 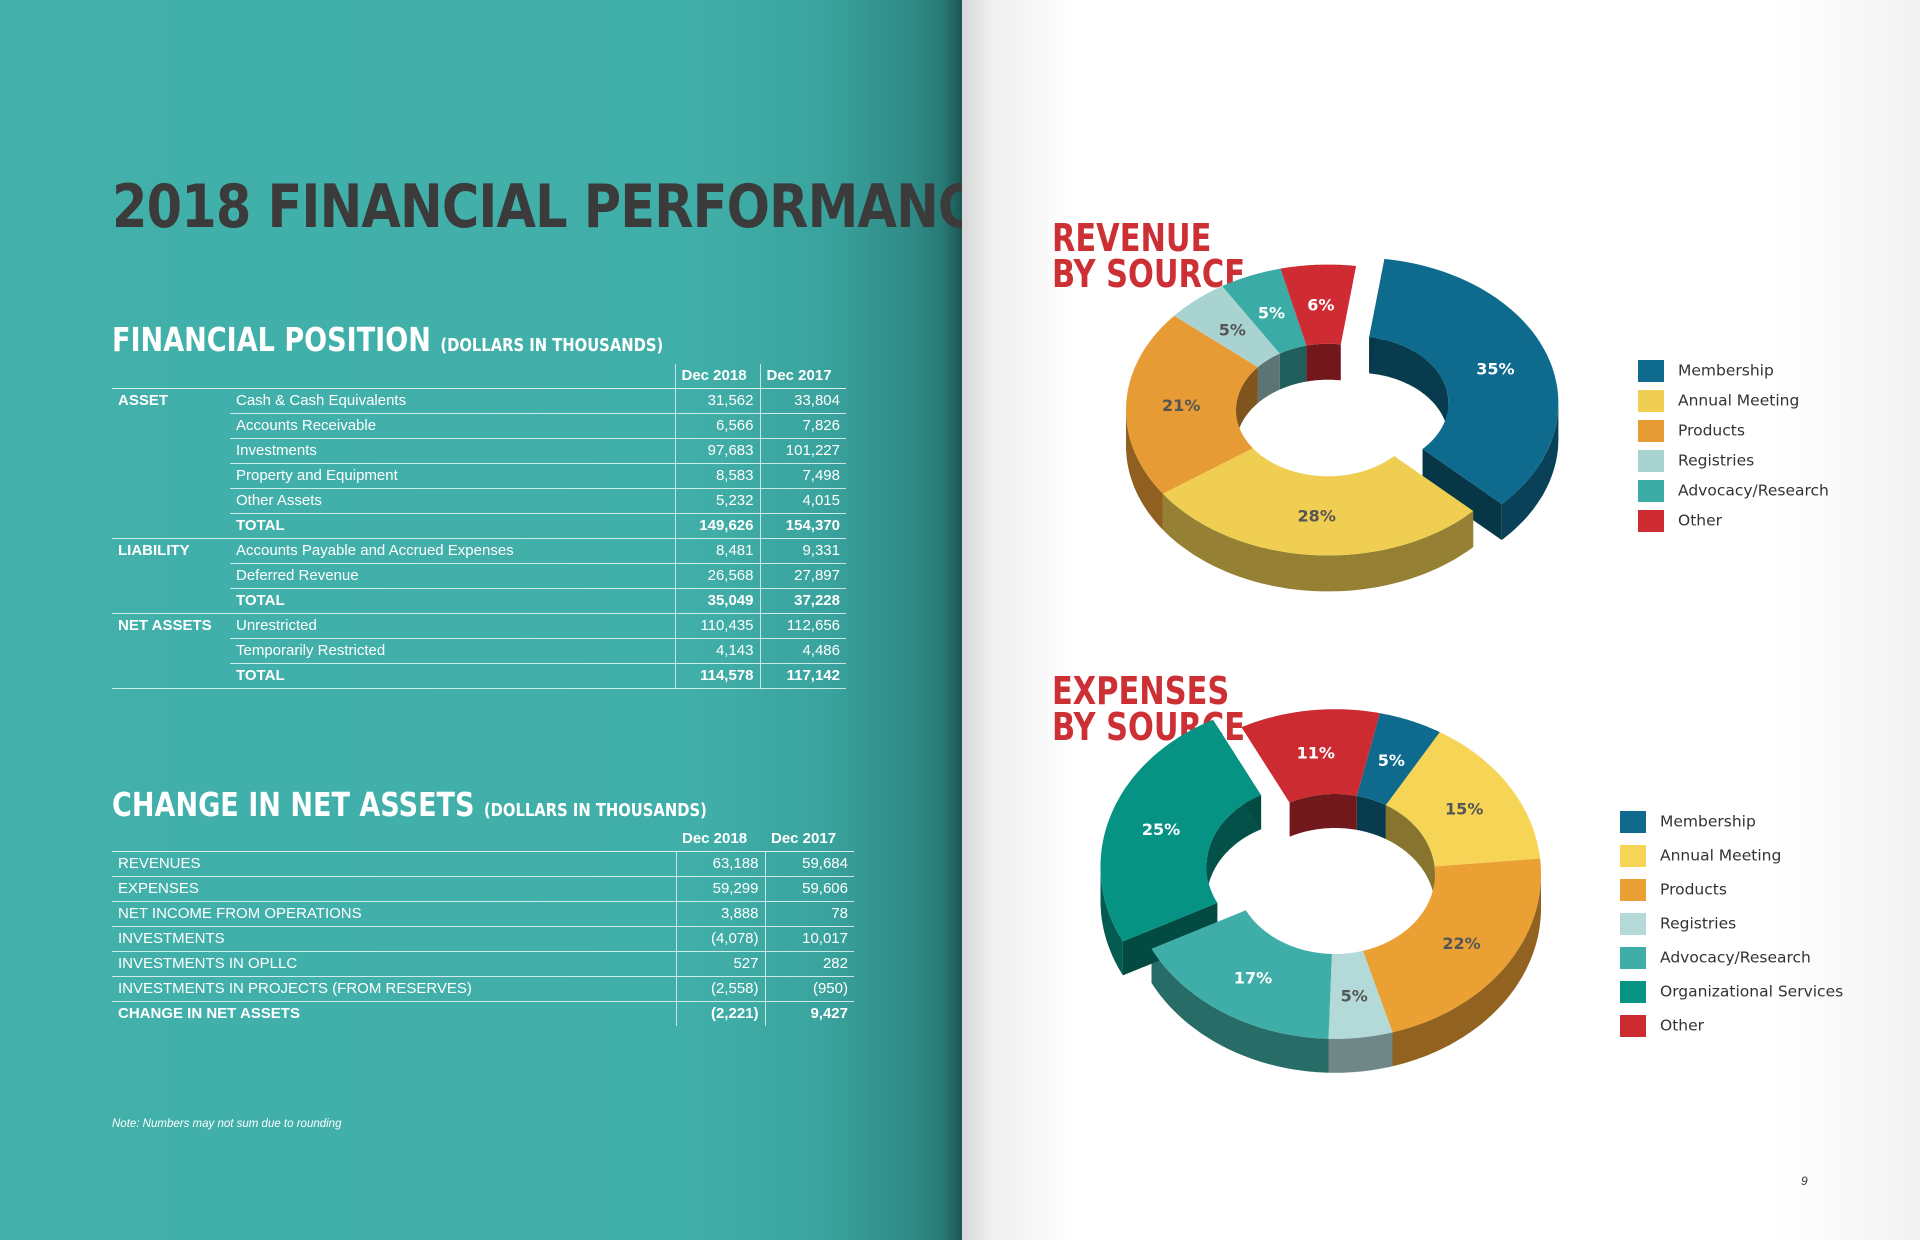 I want to click on table-row: INVESTMENTS (4,078) 10,017, so click(x=483, y=939).